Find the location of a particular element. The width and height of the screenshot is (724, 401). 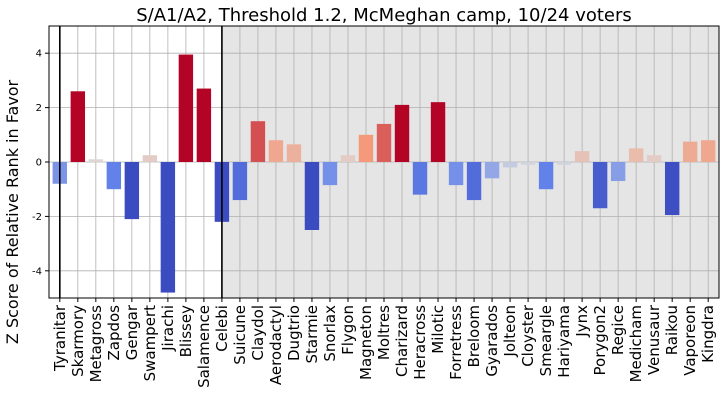

x-tick-label-moltres: Moltres is located at coordinates (384, 332).